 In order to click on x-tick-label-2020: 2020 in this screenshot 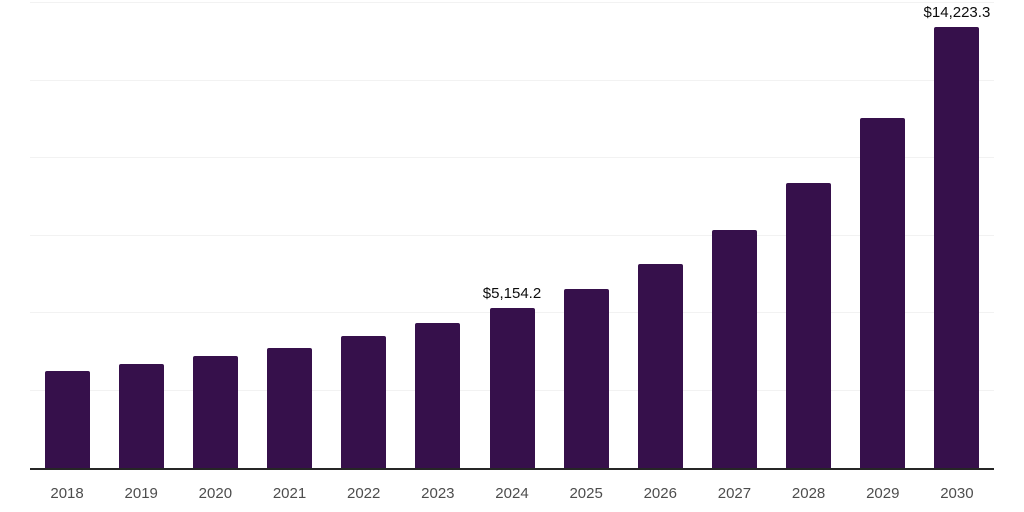, I will do `click(215, 493)`.